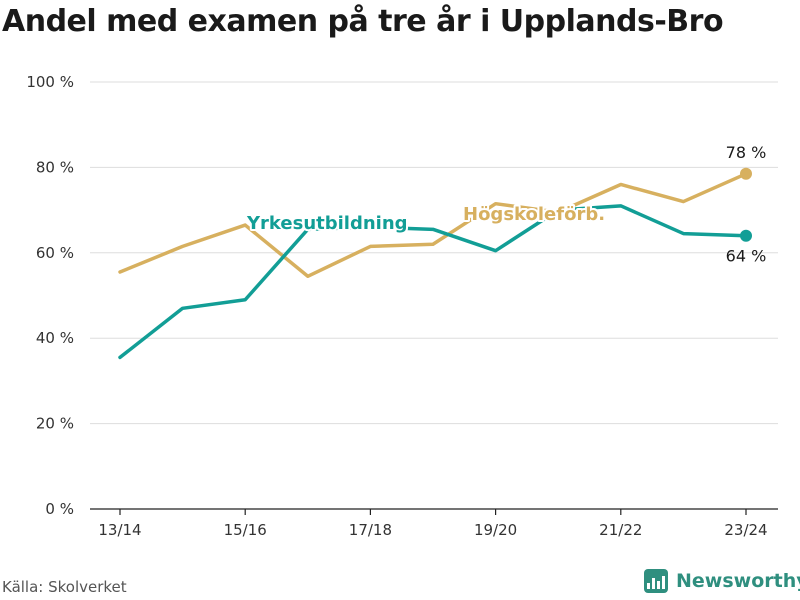 The width and height of the screenshot is (800, 600). I want to click on series-name-label: Yrkesutbildning, so click(327, 223).